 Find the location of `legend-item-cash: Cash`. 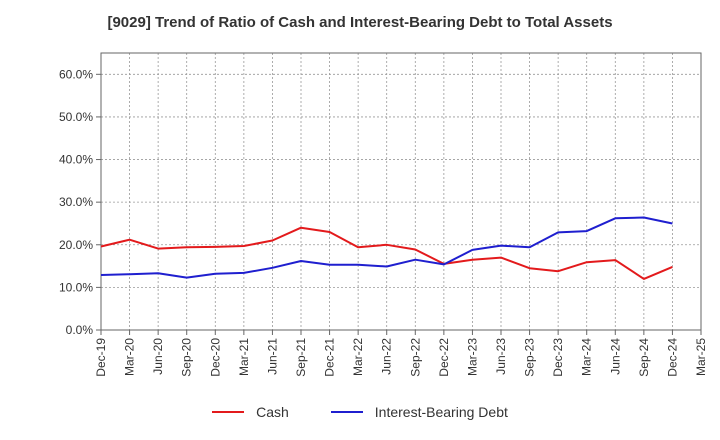

legend-item-cash: Cash is located at coordinates (250, 412).